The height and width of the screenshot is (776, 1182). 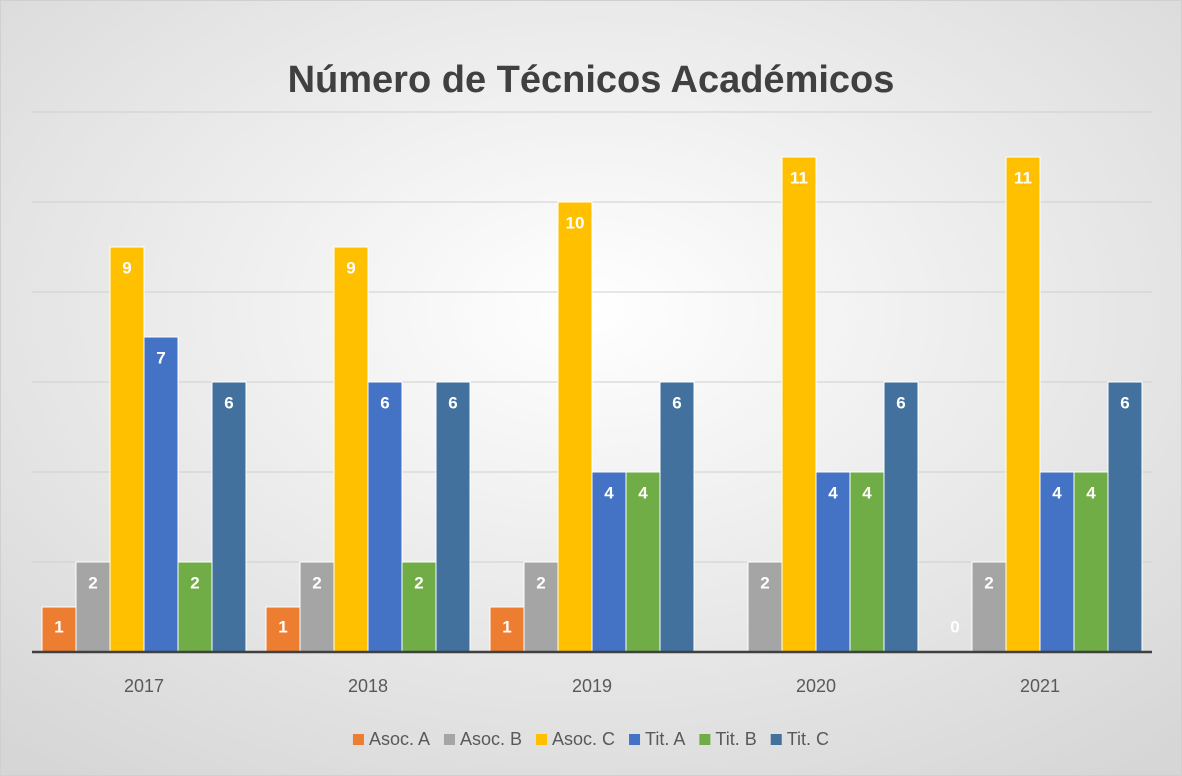 What do you see at coordinates (583, 739) in the screenshot?
I see `legend-label: Asoc. C` at bounding box center [583, 739].